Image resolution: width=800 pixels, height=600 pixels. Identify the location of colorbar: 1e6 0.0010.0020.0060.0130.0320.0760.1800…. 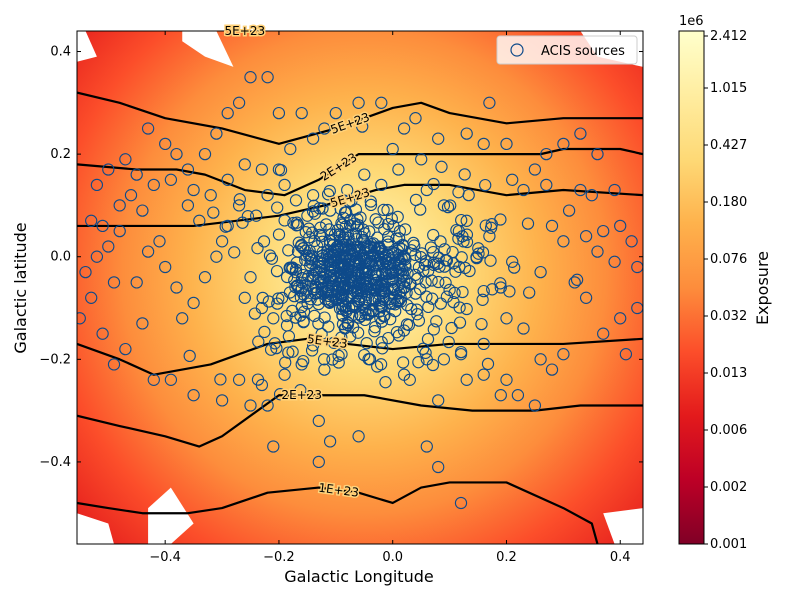
(725, 283).